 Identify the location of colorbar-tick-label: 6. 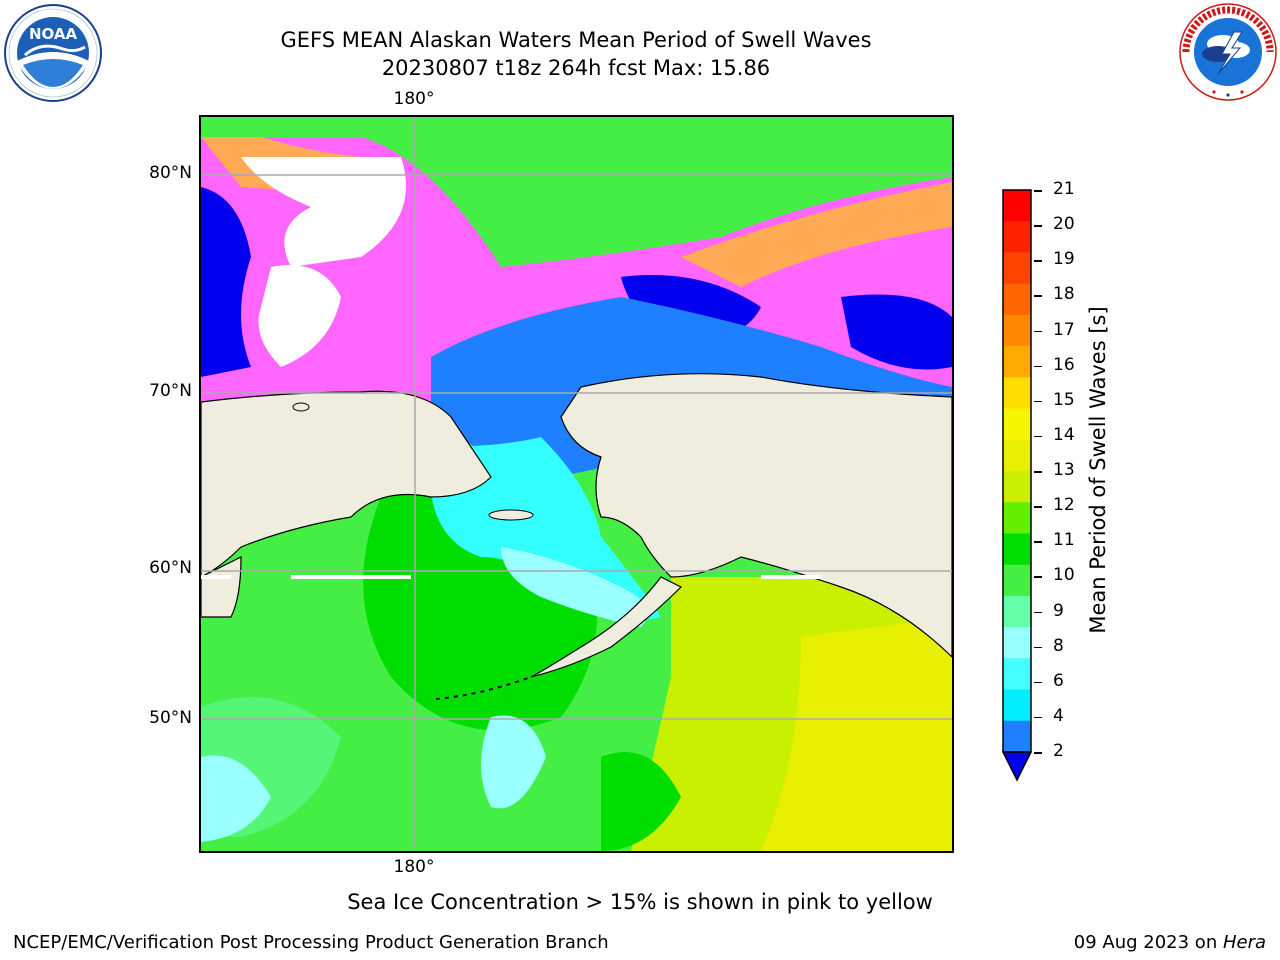
(1058, 680).